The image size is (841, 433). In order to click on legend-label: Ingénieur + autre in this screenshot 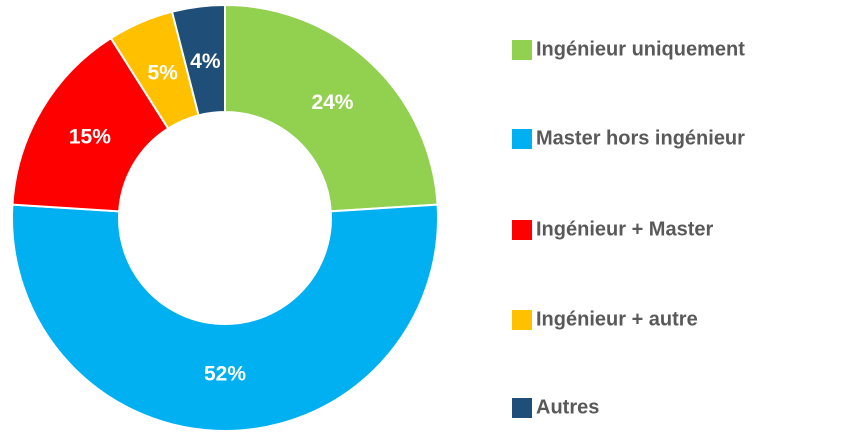, I will do `click(617, 319)`.